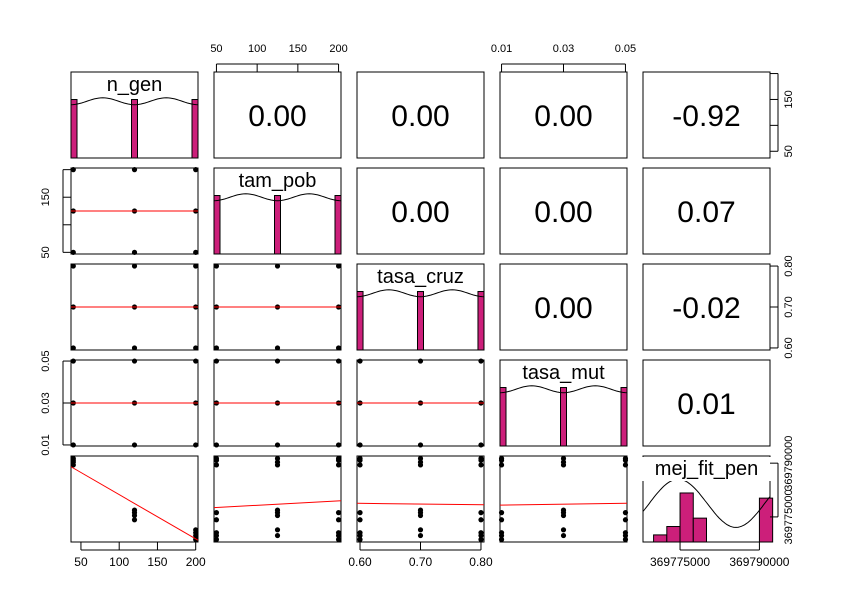 This screenshot has height=607, width=842. I want to click on variable-name-n_gen: n_gen, so click(135, 85).